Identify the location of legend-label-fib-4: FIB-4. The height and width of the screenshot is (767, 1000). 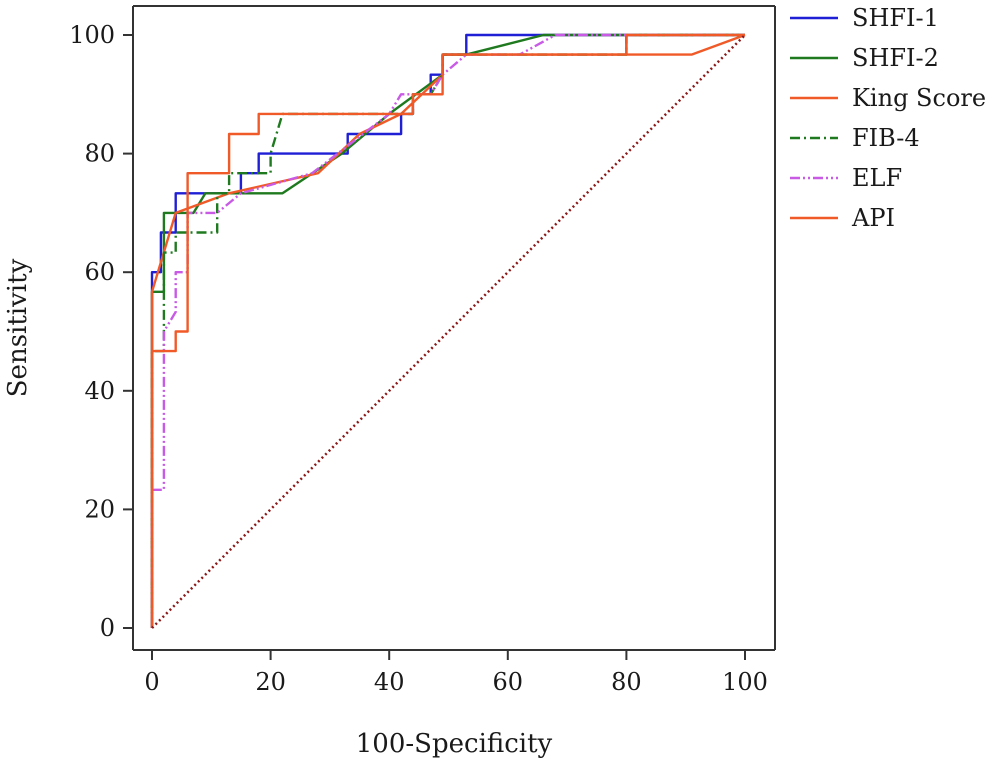
(886, 138).